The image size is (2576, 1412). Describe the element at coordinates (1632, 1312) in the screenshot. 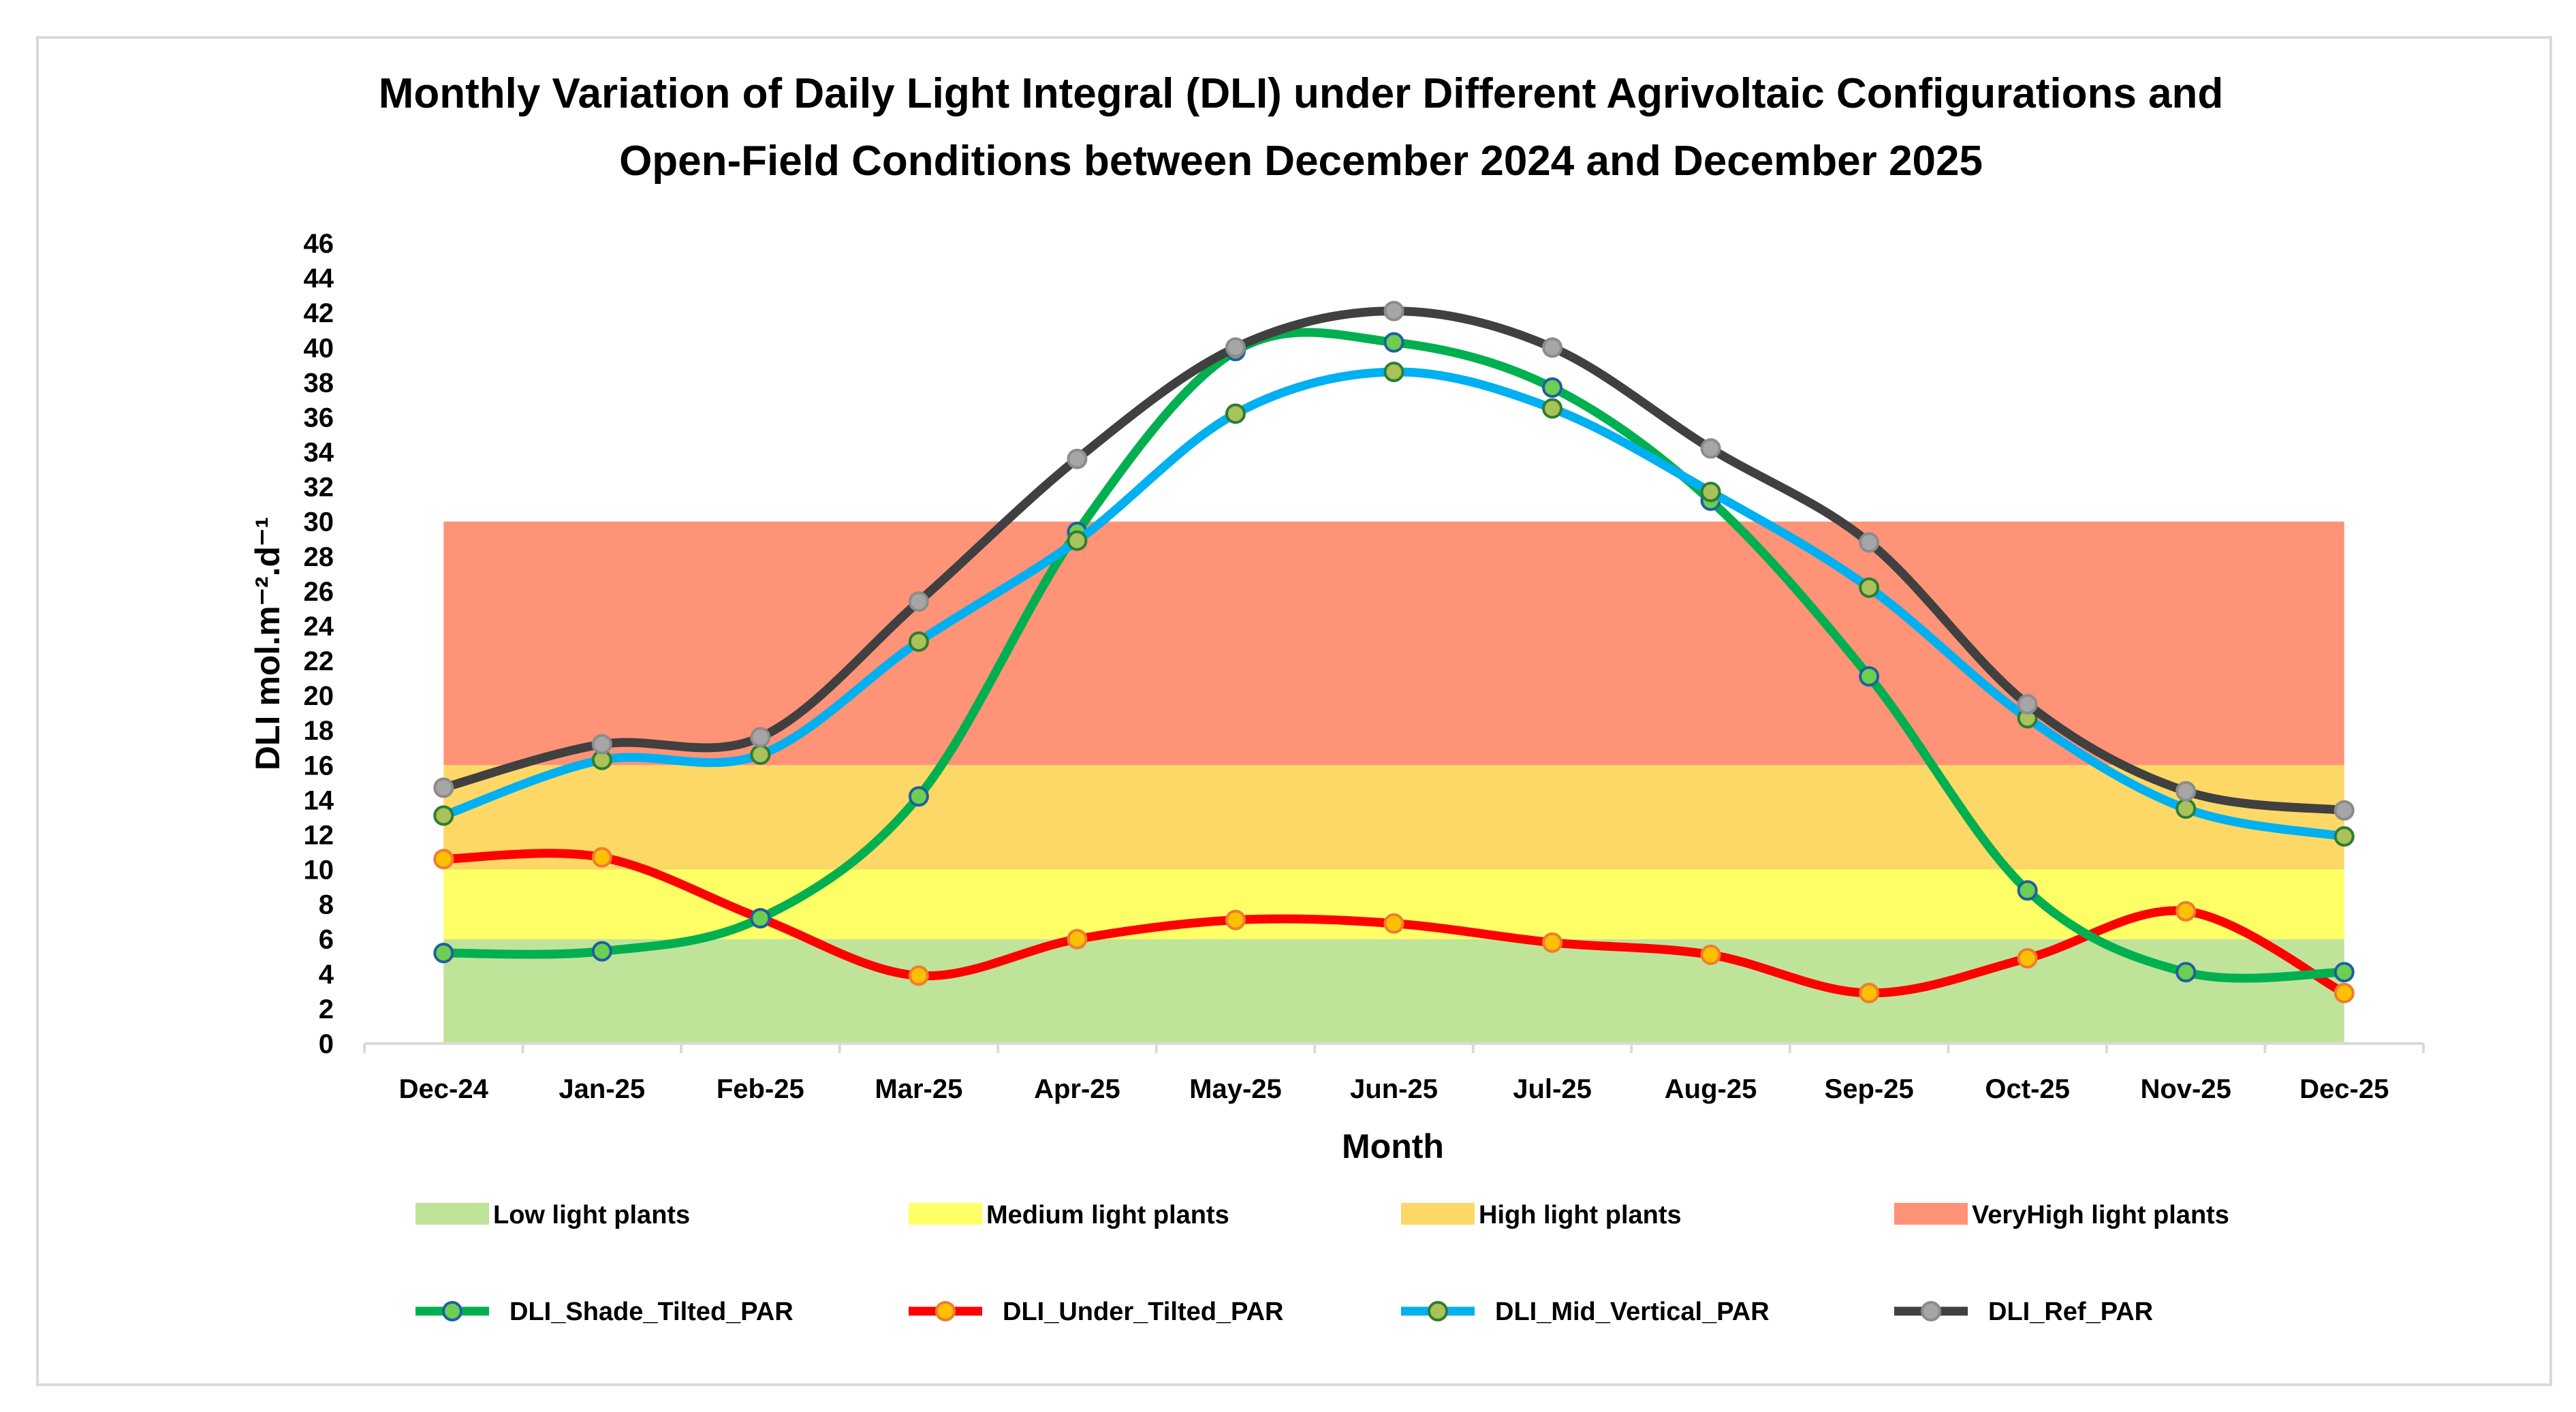

I see `legend-label: DLI_Mid_Vertical_PAR` at that location.